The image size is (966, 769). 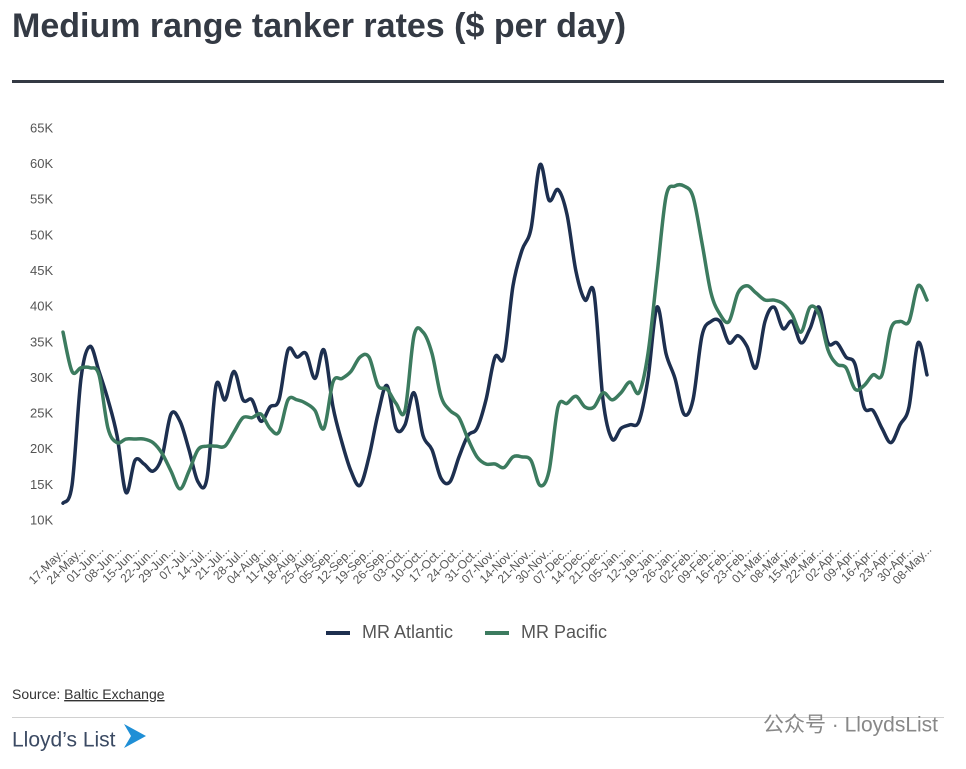 What do you see at coordinates (135, 736) in the screenshot?
I see `brand-icon` at bounding box center [135, 736].